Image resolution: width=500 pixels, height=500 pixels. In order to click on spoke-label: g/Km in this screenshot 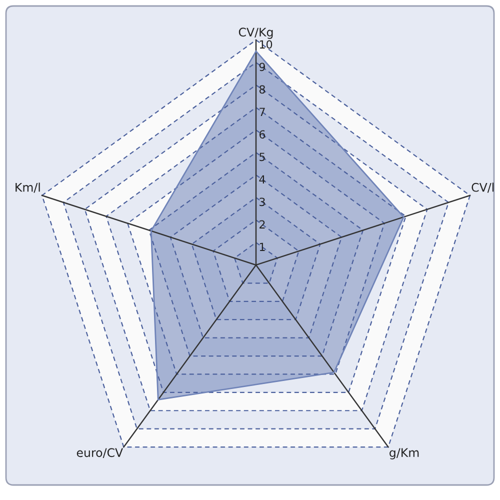, I will do `click(404, 454)`.